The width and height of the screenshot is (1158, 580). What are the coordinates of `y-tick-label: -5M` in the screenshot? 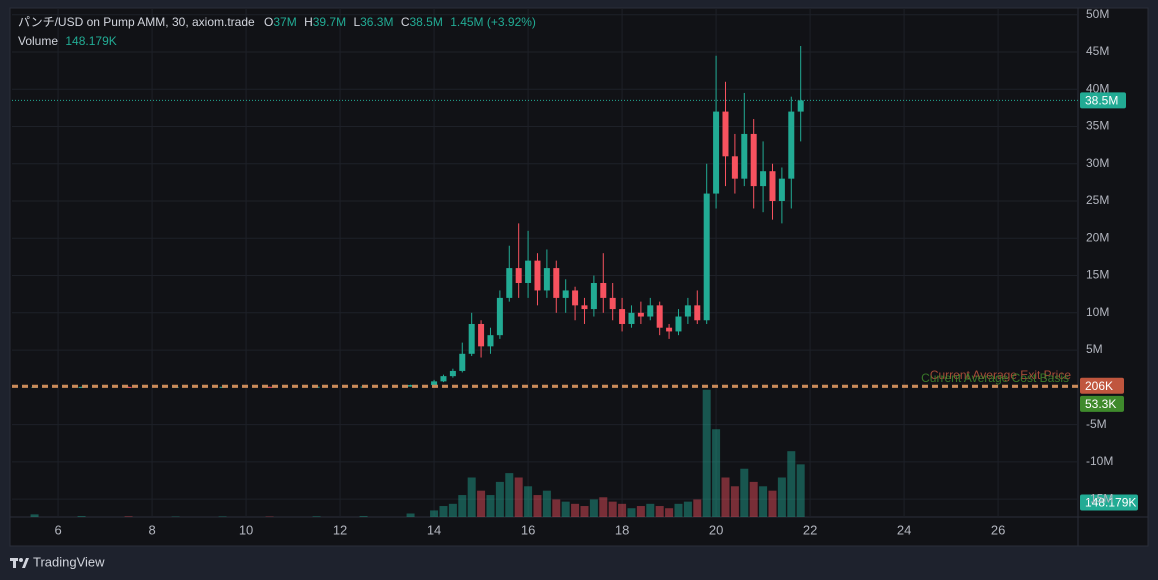 It's located at (1096, 424).